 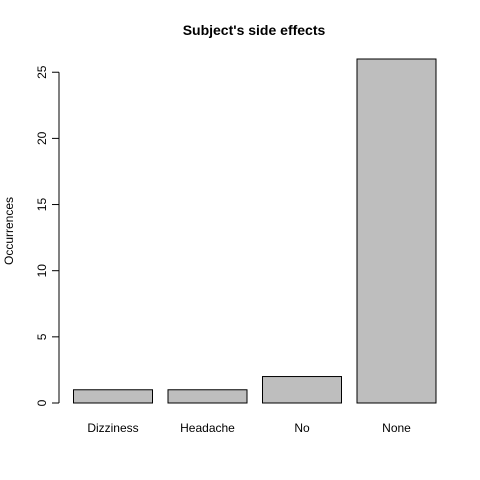 I want to click on category-label-headache: Headache, so click(x=207, y=428).